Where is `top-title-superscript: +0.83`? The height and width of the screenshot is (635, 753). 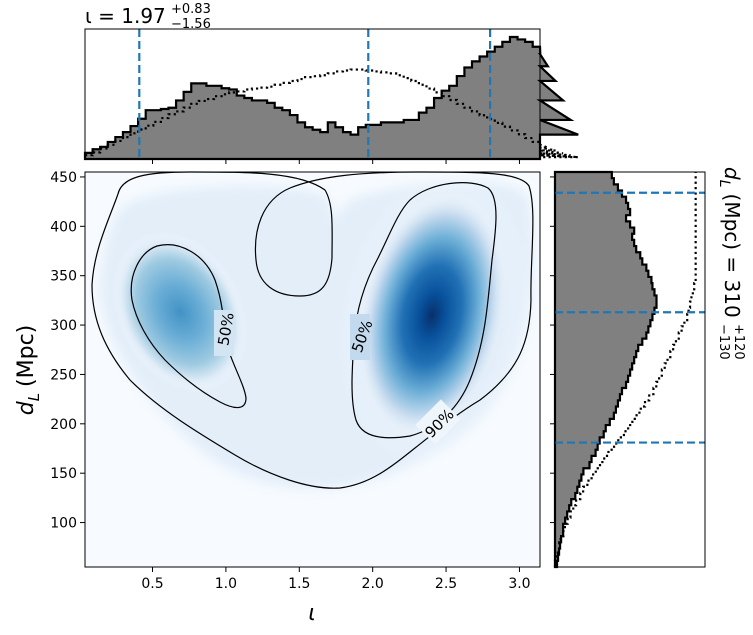 top-title-superscript: +0.83 is located at coordinates (191, 9).